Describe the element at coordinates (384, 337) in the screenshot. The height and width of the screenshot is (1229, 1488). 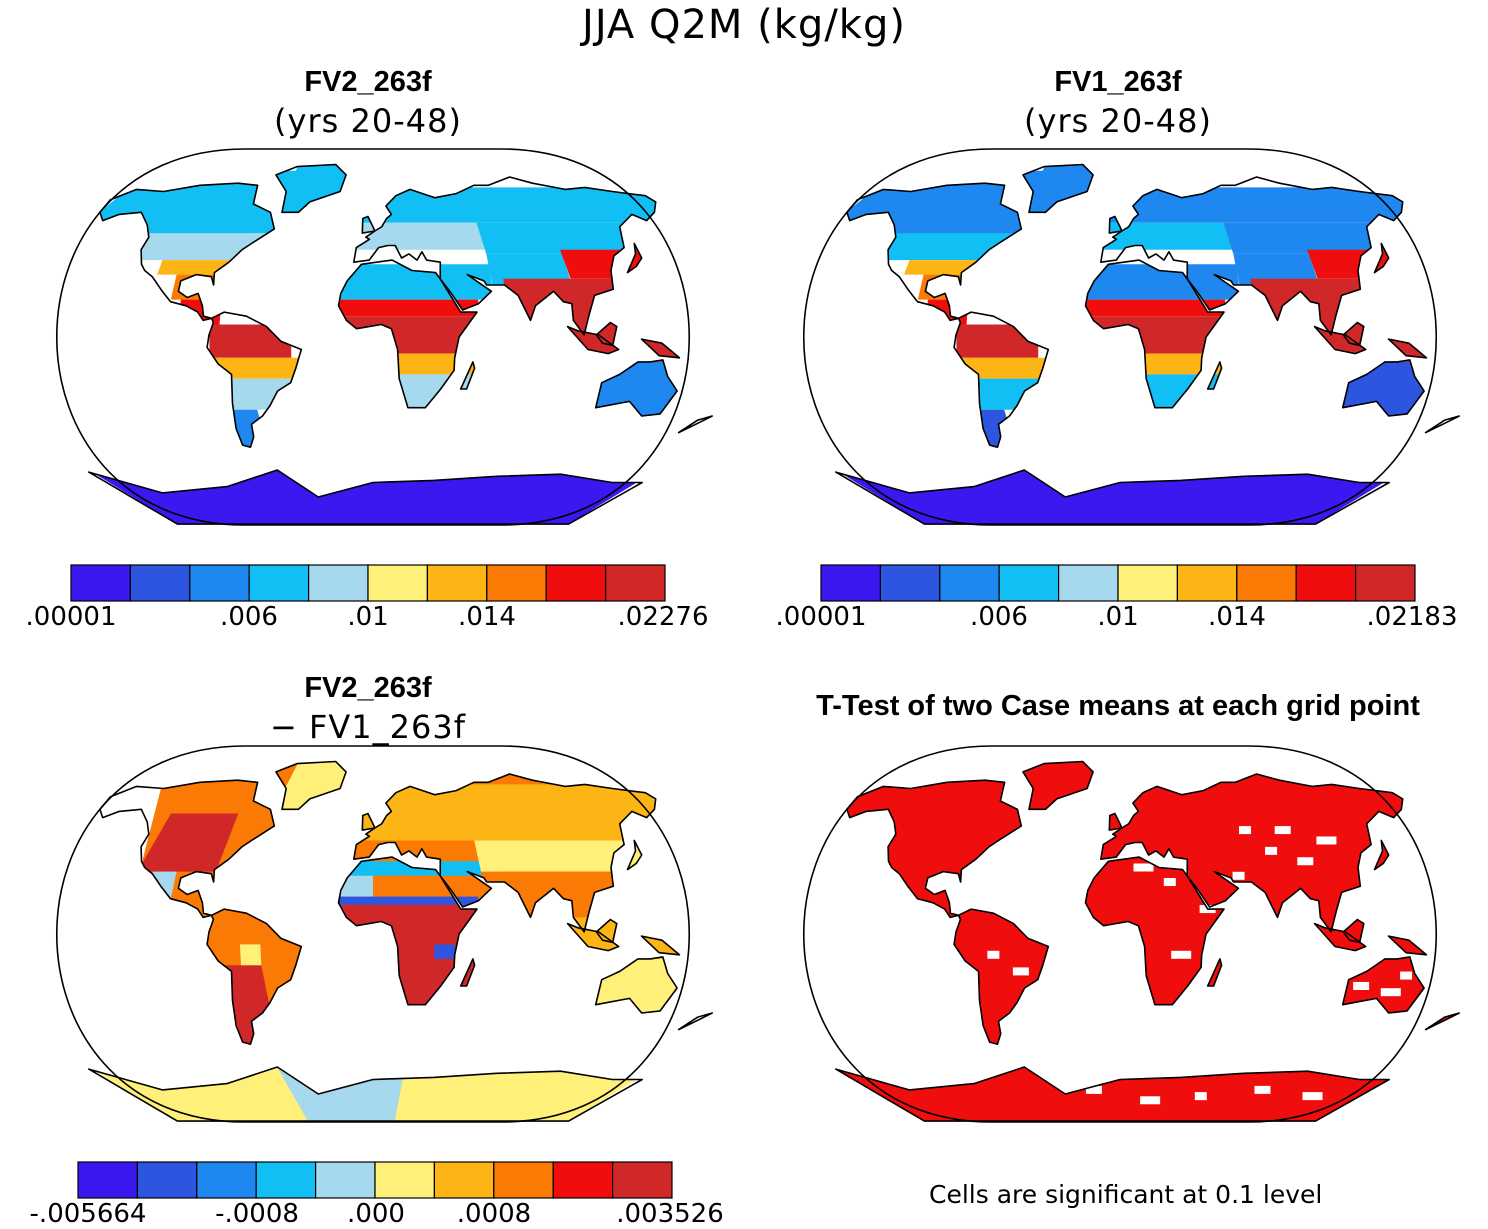
I see `map-fv2` at that location.